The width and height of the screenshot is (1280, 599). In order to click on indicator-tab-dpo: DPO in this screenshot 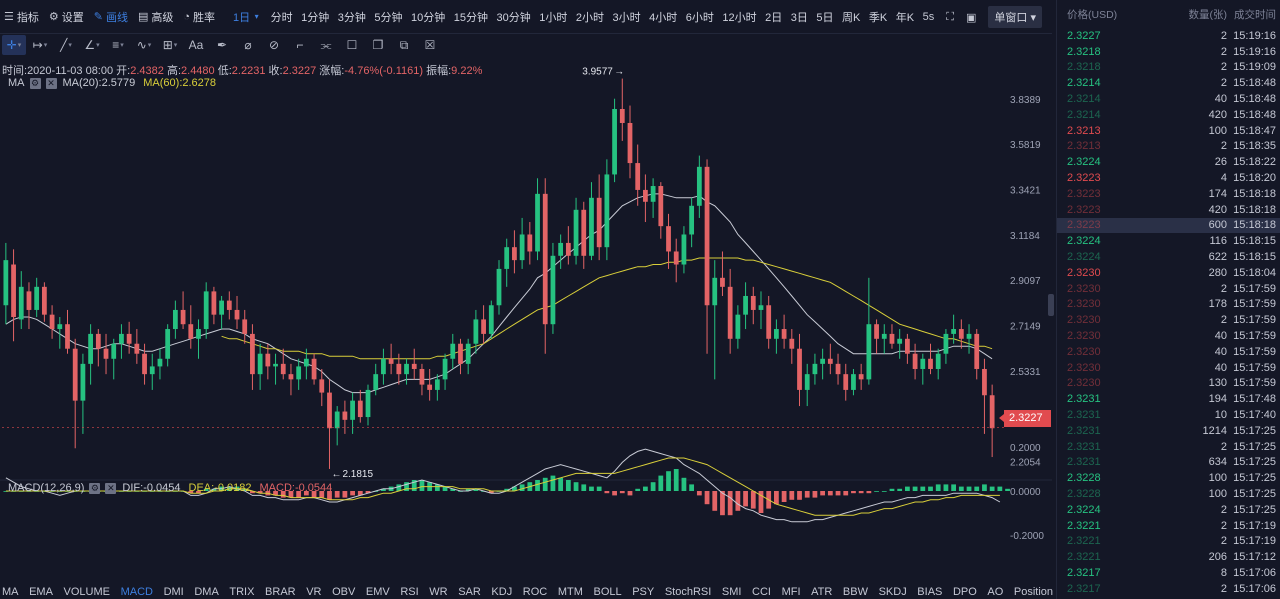, I will do `click(964, 591)`.